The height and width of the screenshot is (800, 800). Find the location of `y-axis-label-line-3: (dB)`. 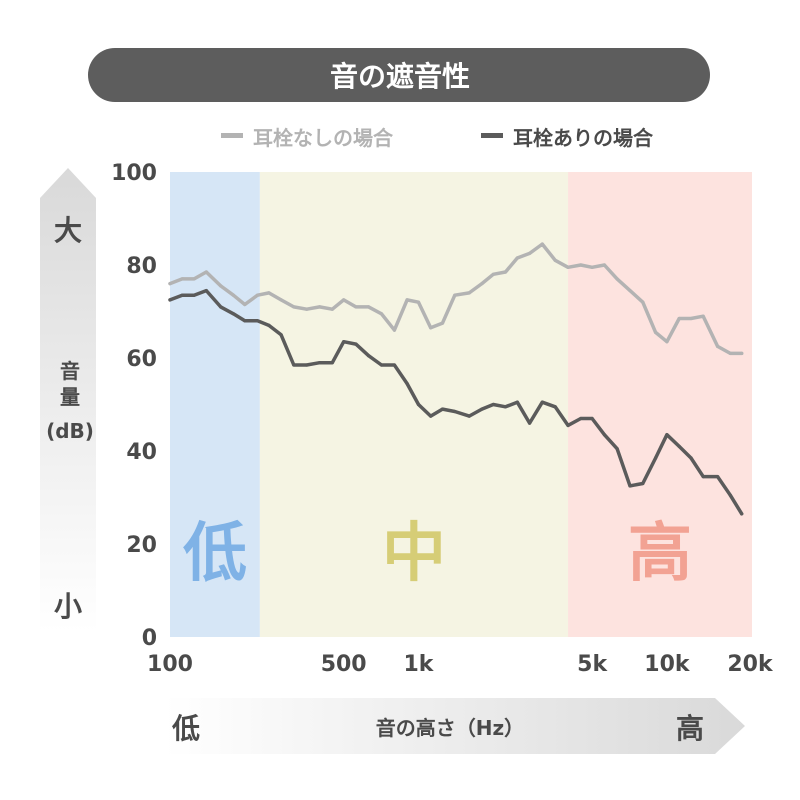

y-axis-label-line-3: (dB) is located at coordinates (70, 431).